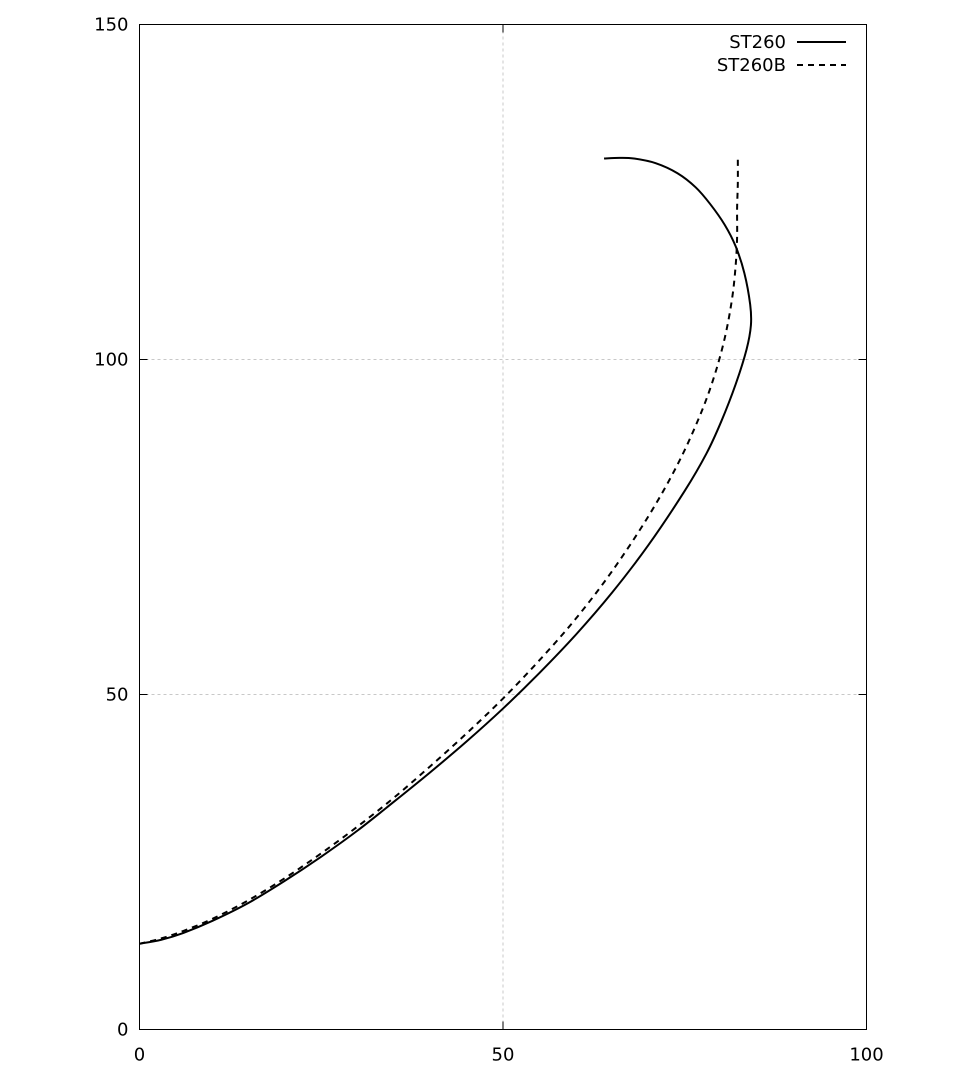 The width and height of the screenshot is (968, 1078). What do you see at coordinates (139, 1055) in the screenshot?
I see `x-tick-label: 0` at bounding box center [139, 1055].